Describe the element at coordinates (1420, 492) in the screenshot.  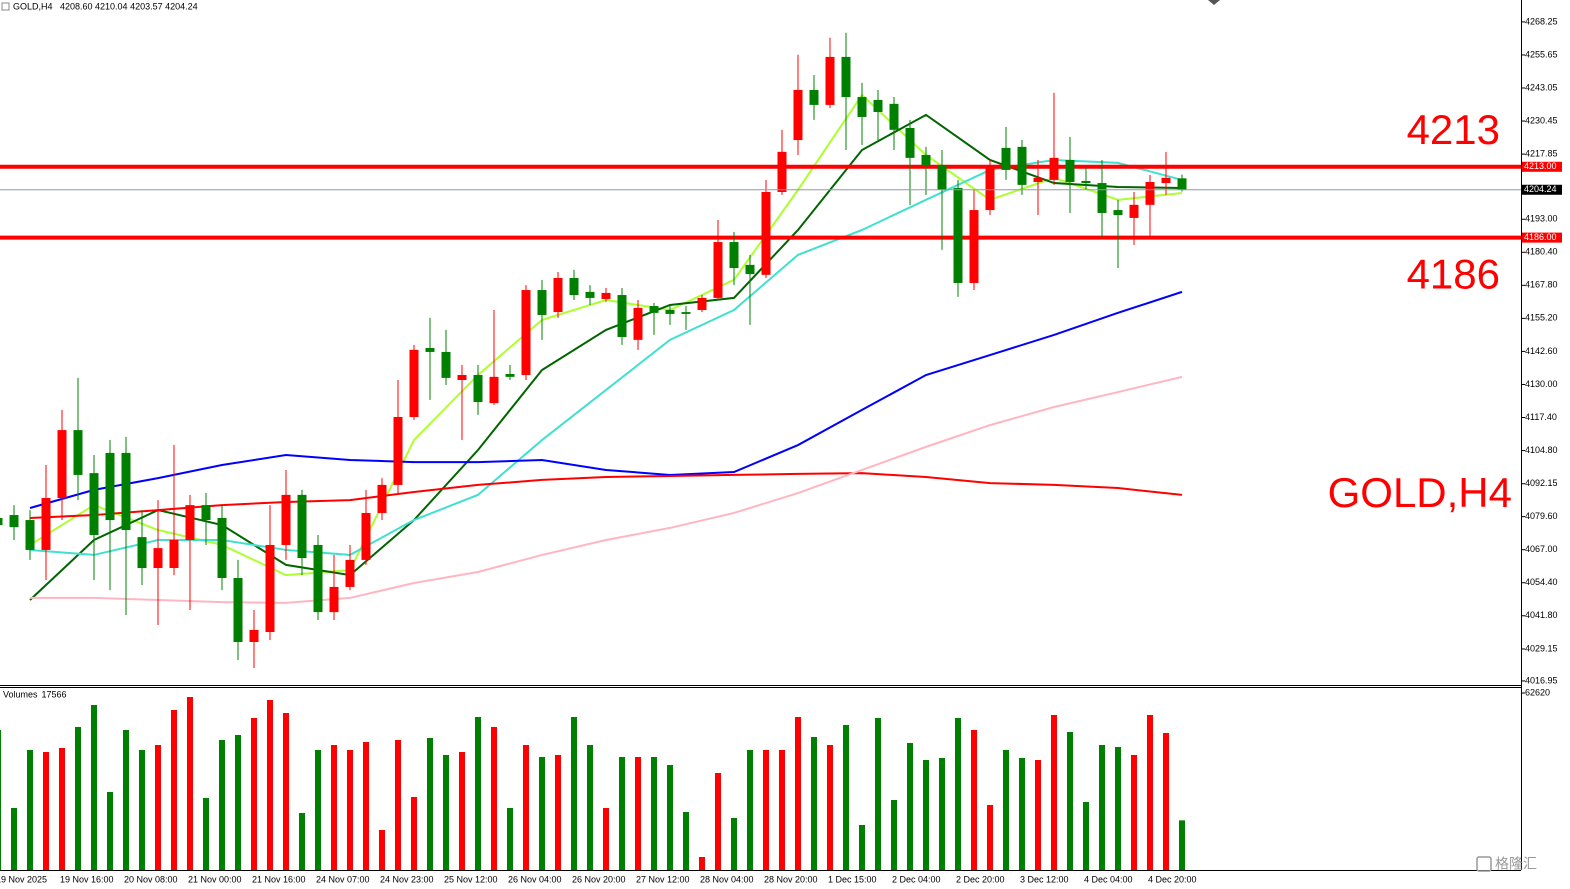
I see `annotation: GOLD,H4` at that location.